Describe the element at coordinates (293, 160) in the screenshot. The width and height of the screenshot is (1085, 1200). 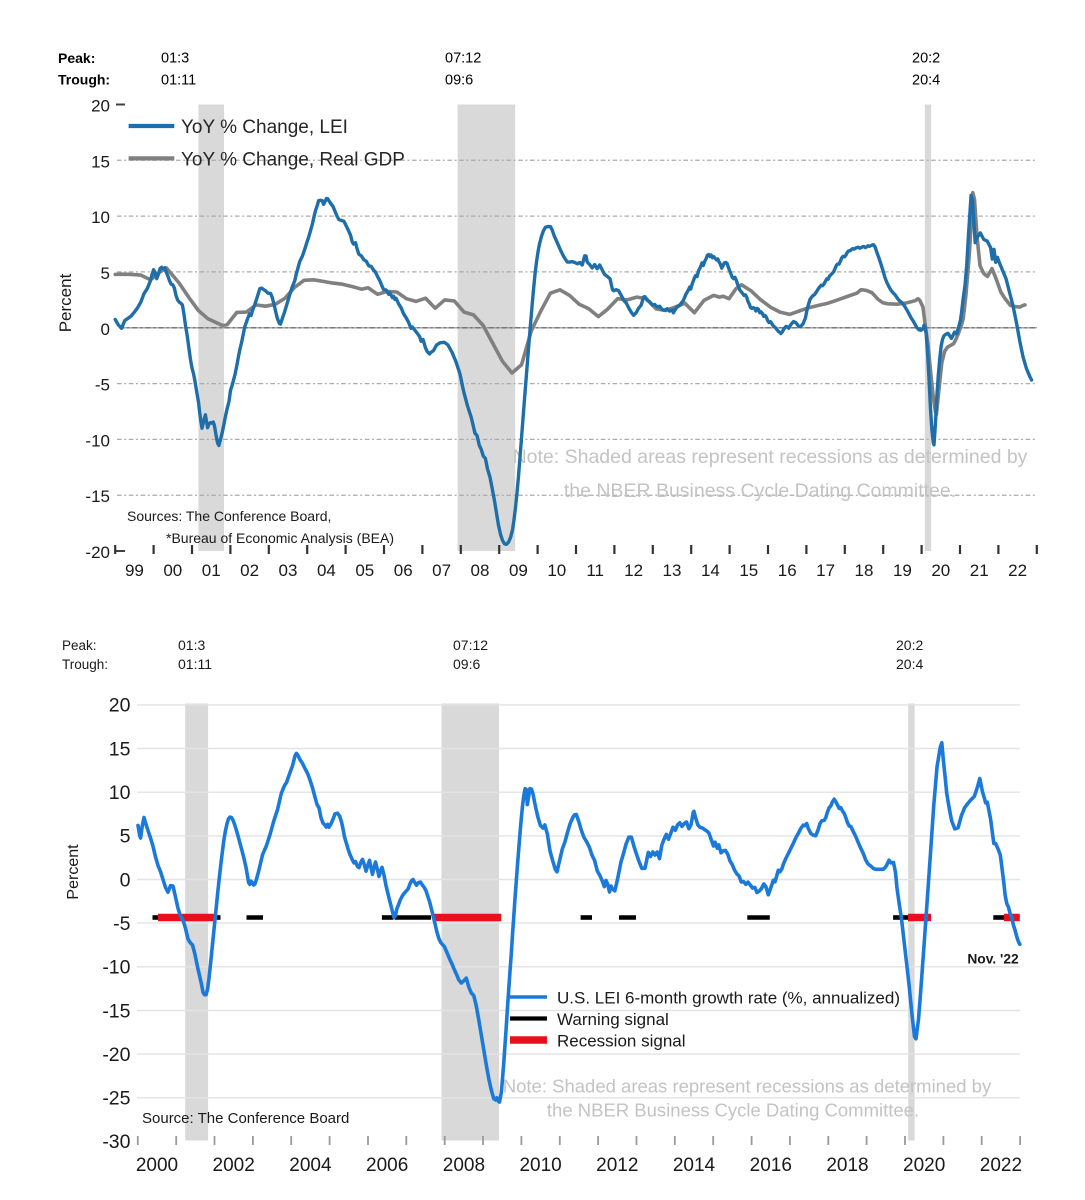
I see `svg-text: YoY % Change, Real GDP` at that location.